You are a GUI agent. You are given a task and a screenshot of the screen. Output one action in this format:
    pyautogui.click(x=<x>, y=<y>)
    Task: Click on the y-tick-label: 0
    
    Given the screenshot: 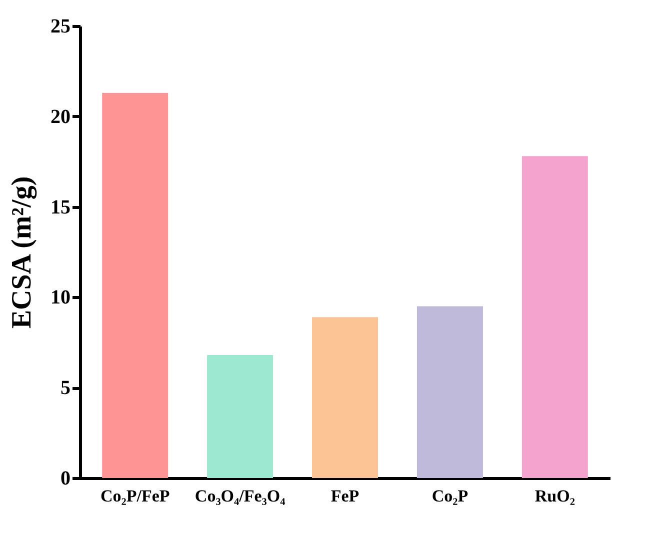 What is the action you would take?
    pyautogui.click(x=65, y=479)
    